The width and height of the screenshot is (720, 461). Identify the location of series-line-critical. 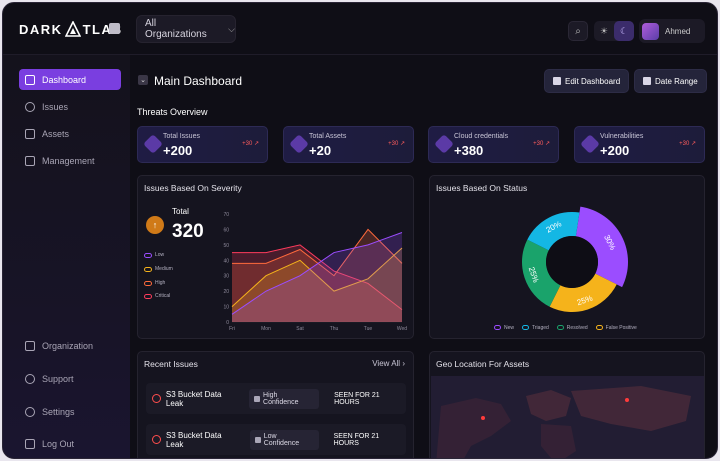
(317, 277).